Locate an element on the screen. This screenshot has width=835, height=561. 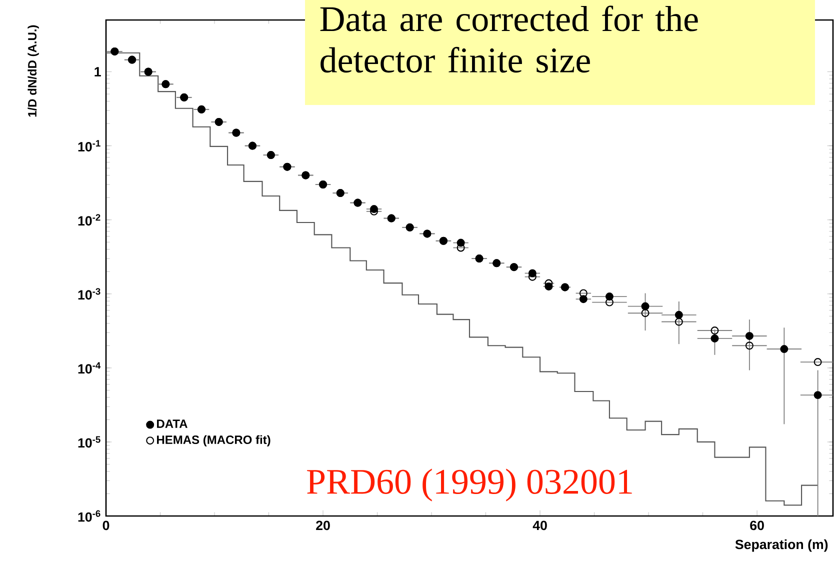
y-tick-label: 1 is located at coordinates (97, 71).